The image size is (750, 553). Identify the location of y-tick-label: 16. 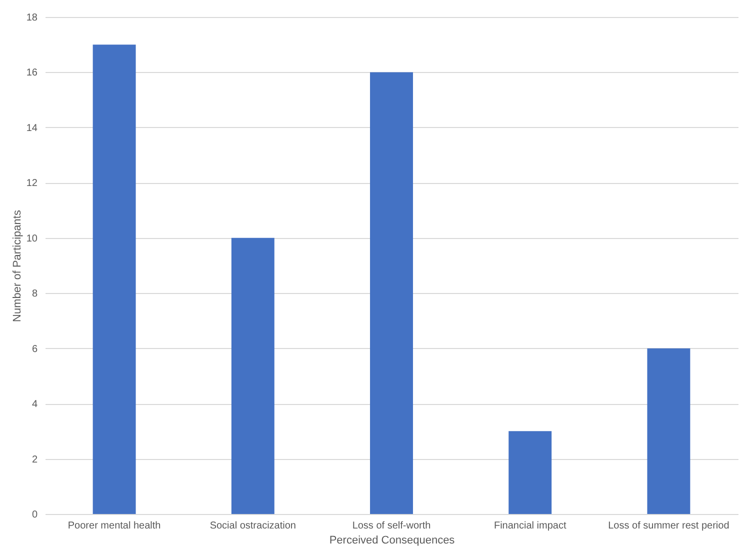
(32, 73).